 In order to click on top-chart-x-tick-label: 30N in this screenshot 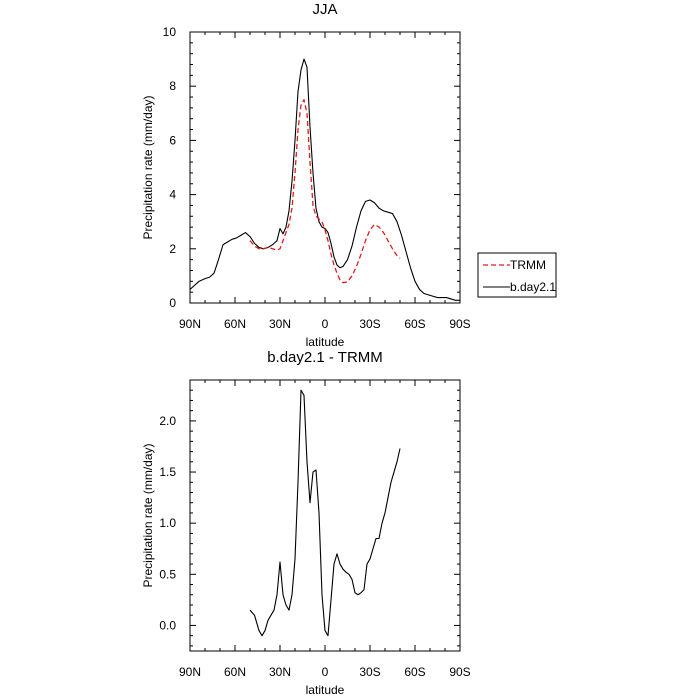, I will do `click(280, 324)`.